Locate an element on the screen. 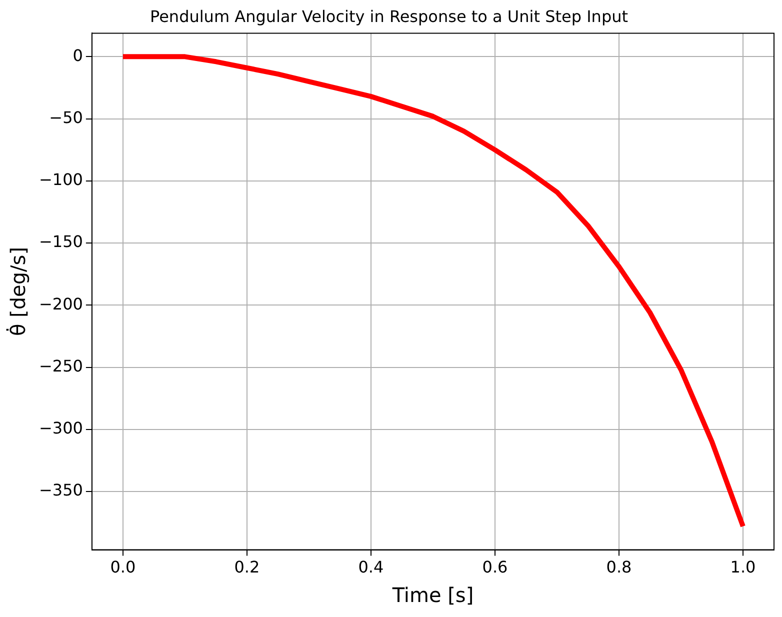 The height and width of the screenshot is (617, 782). y-tick-label: −350 is located at coordinates (60, 490).